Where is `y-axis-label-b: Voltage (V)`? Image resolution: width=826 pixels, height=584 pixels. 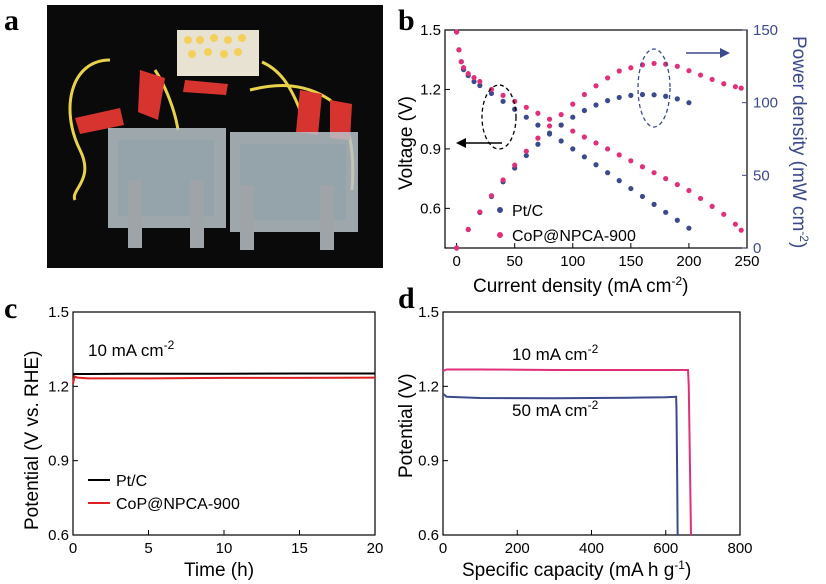 y-axis-label-b: Voltage (V) is located at coordinates (406, 143).